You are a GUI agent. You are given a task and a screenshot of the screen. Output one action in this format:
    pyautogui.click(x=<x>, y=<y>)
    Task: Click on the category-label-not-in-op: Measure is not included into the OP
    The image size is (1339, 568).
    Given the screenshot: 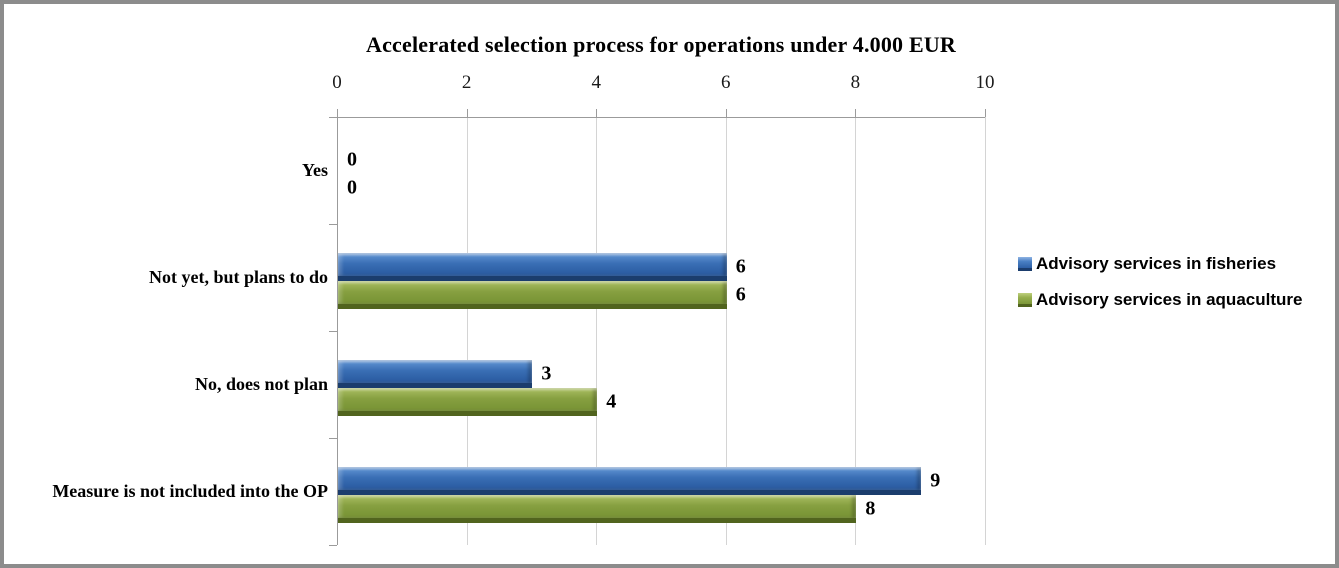 What is the action you would take?
    pyautogui.click(x=190, y=490)
    